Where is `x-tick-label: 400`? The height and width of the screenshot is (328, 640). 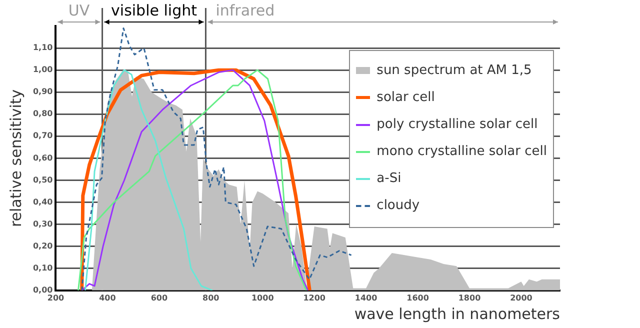
x-tick-label: 400 is located at coordinates (107, 297).